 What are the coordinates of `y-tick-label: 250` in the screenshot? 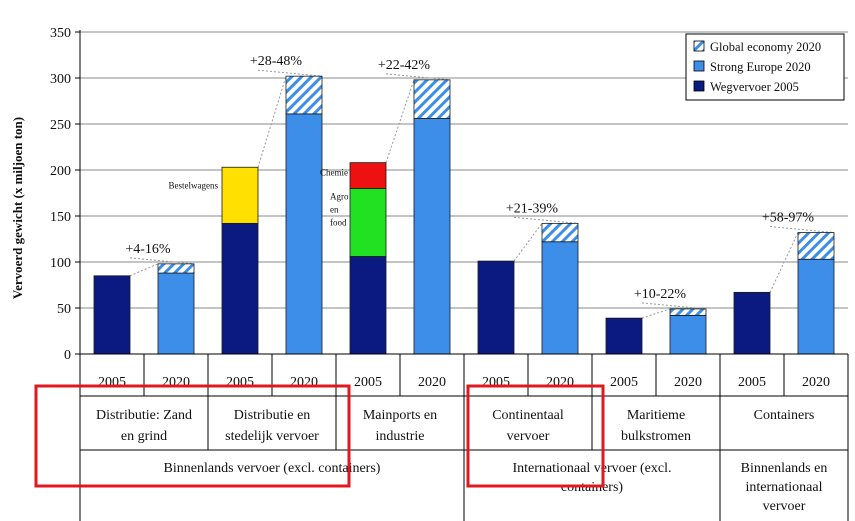 It's located at (60, 125).